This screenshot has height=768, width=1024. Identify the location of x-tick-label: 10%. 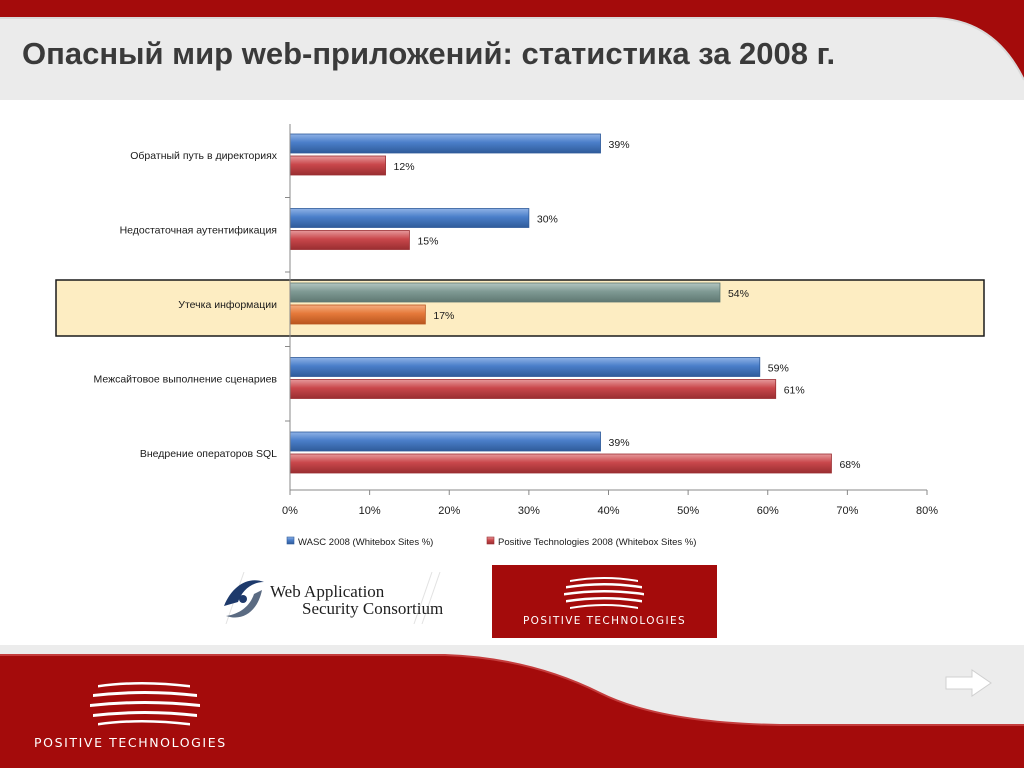
(370, 511).